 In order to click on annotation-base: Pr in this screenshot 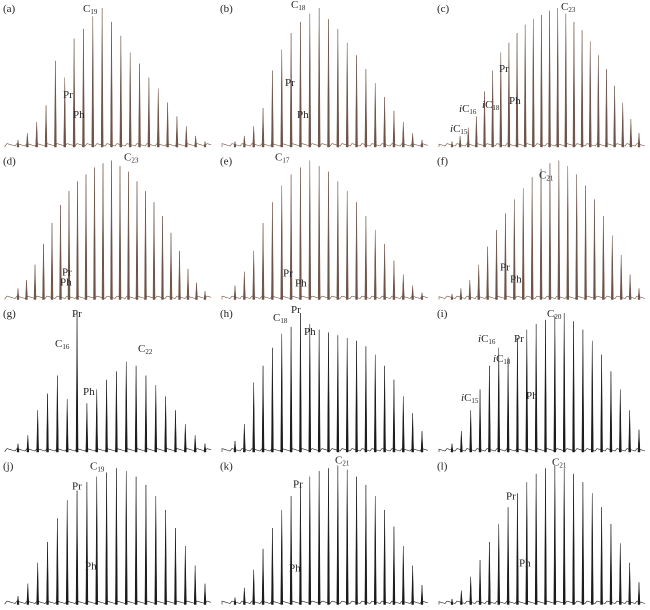, I will do `click(519, 339)`.